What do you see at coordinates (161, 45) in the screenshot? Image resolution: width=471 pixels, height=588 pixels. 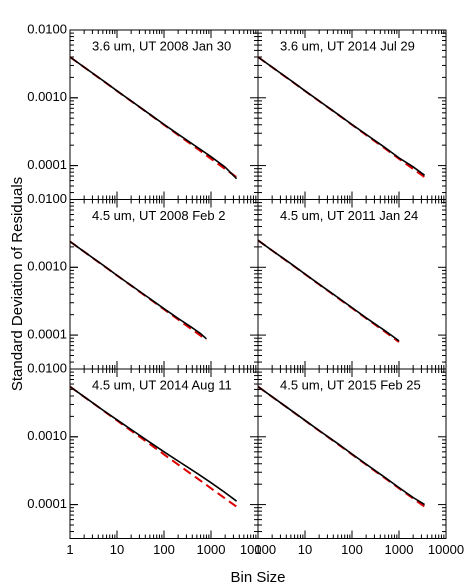 I see `panel-label: 3.6 um, UT 2008 Jan 30` at bounding box center [161, 45].